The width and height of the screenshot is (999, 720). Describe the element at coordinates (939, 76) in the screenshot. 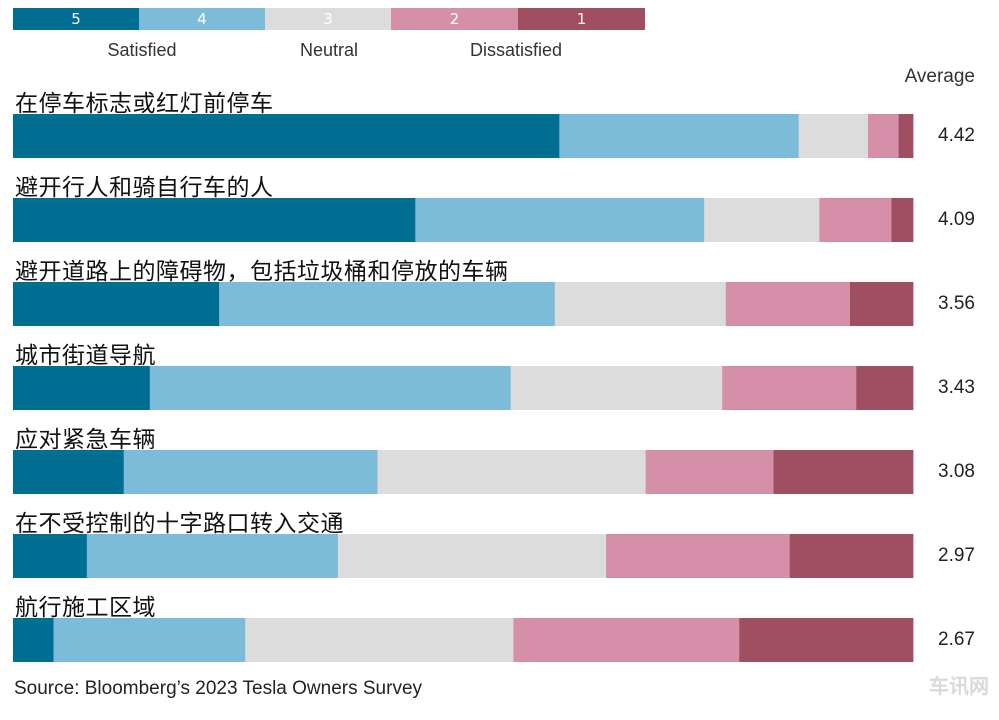

I see `average-column-header: Average` at that location.